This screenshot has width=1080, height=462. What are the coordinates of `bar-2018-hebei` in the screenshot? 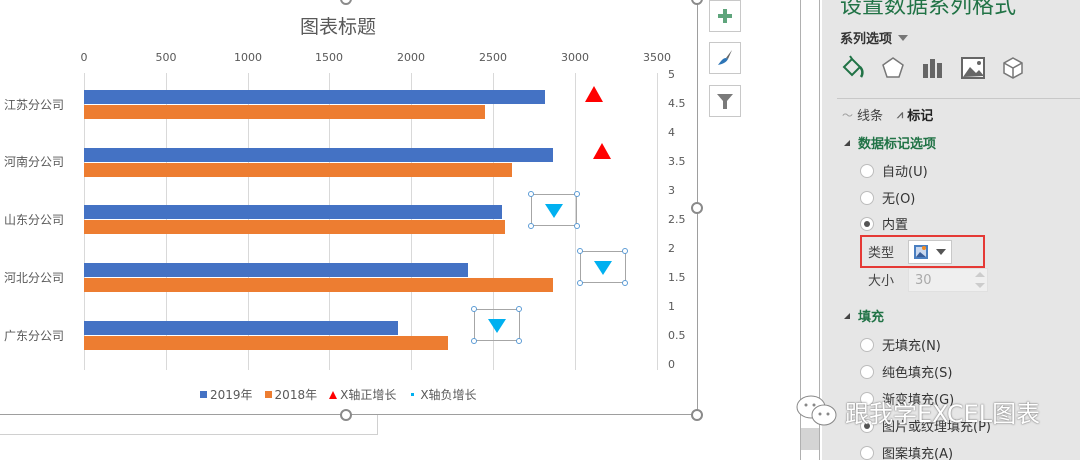 It's located at (318, 285).